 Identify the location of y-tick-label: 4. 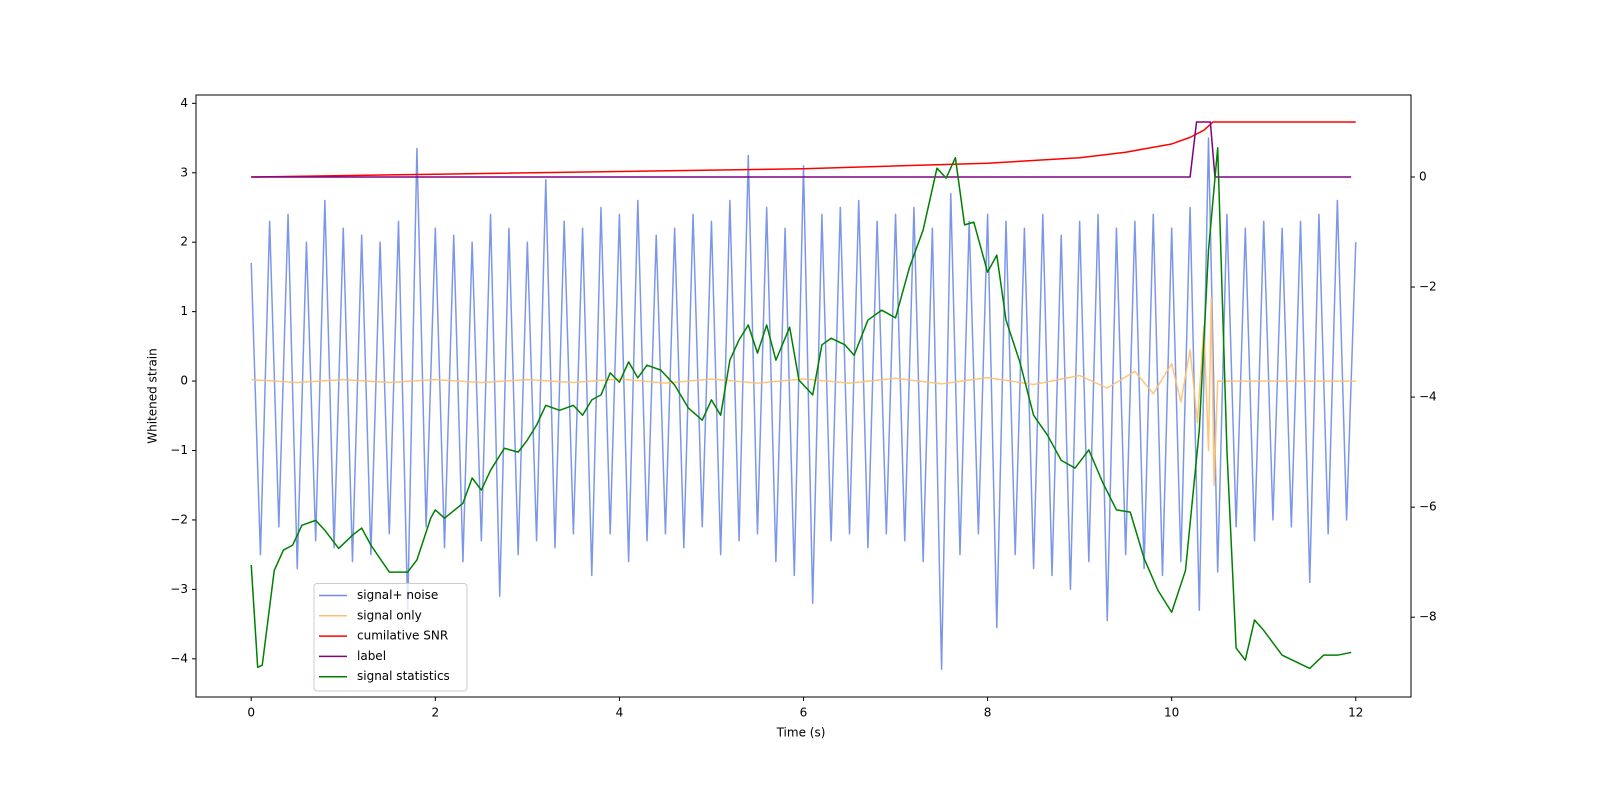
(184, 103).